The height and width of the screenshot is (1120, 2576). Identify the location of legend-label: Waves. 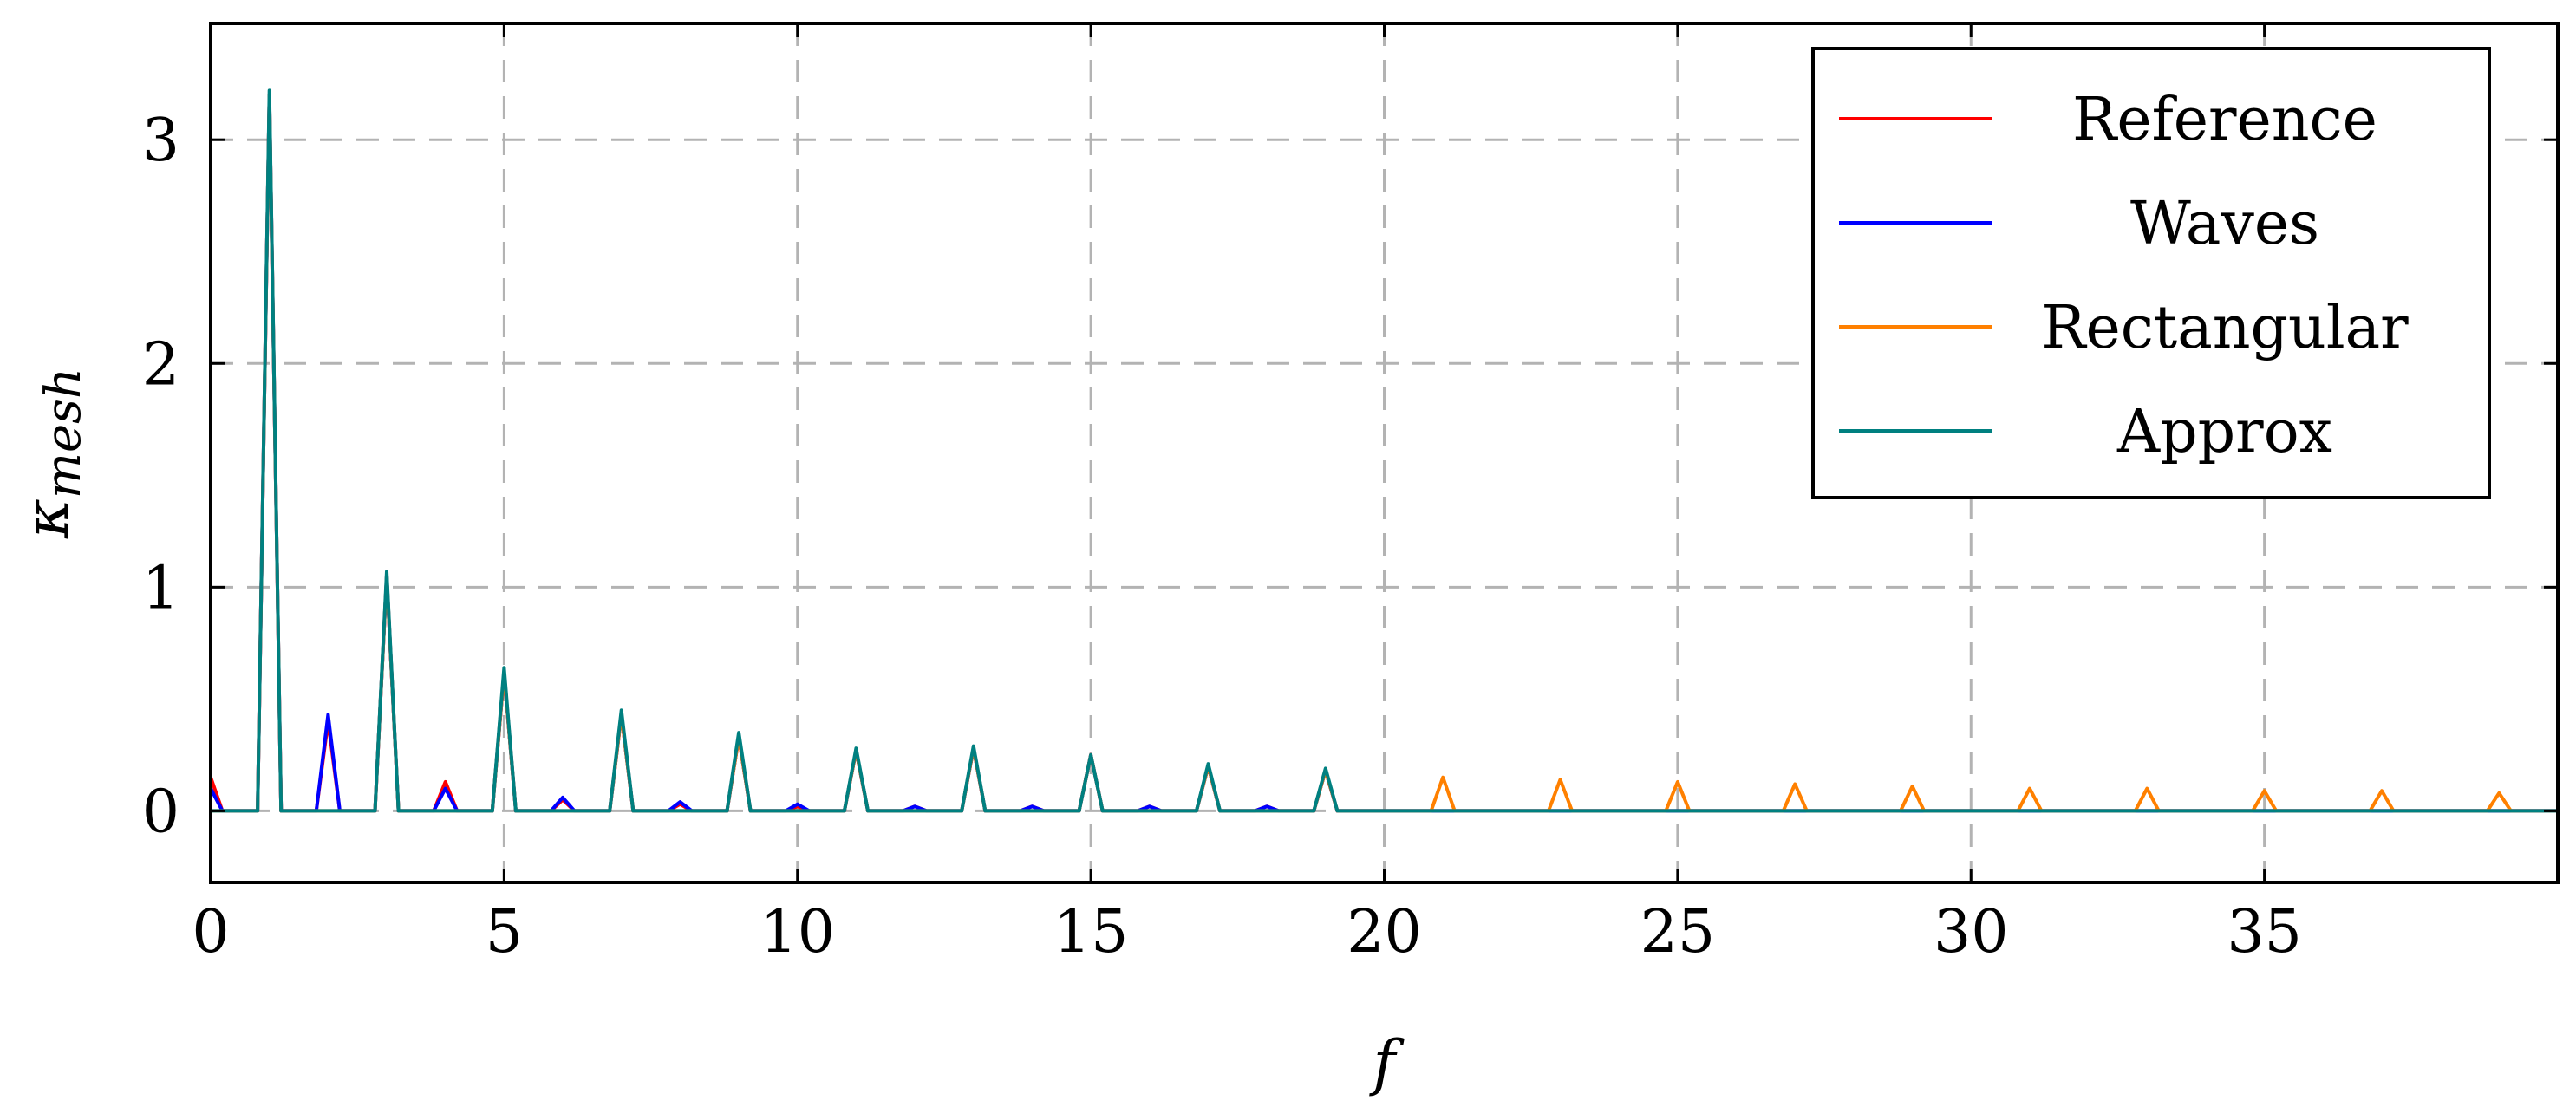
(2224, 224).